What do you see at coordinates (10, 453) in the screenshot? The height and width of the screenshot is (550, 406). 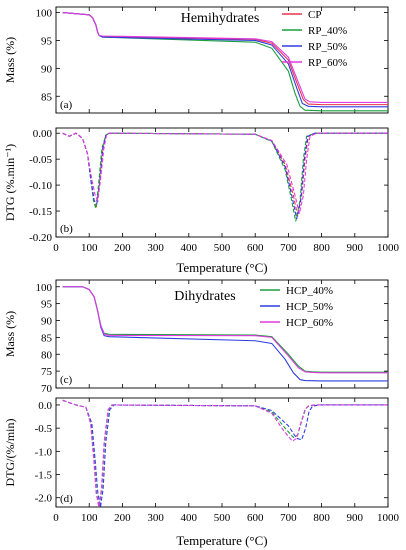 I see `y-axis-label: DTG/(%/min)` at bounding box center [10, 453].